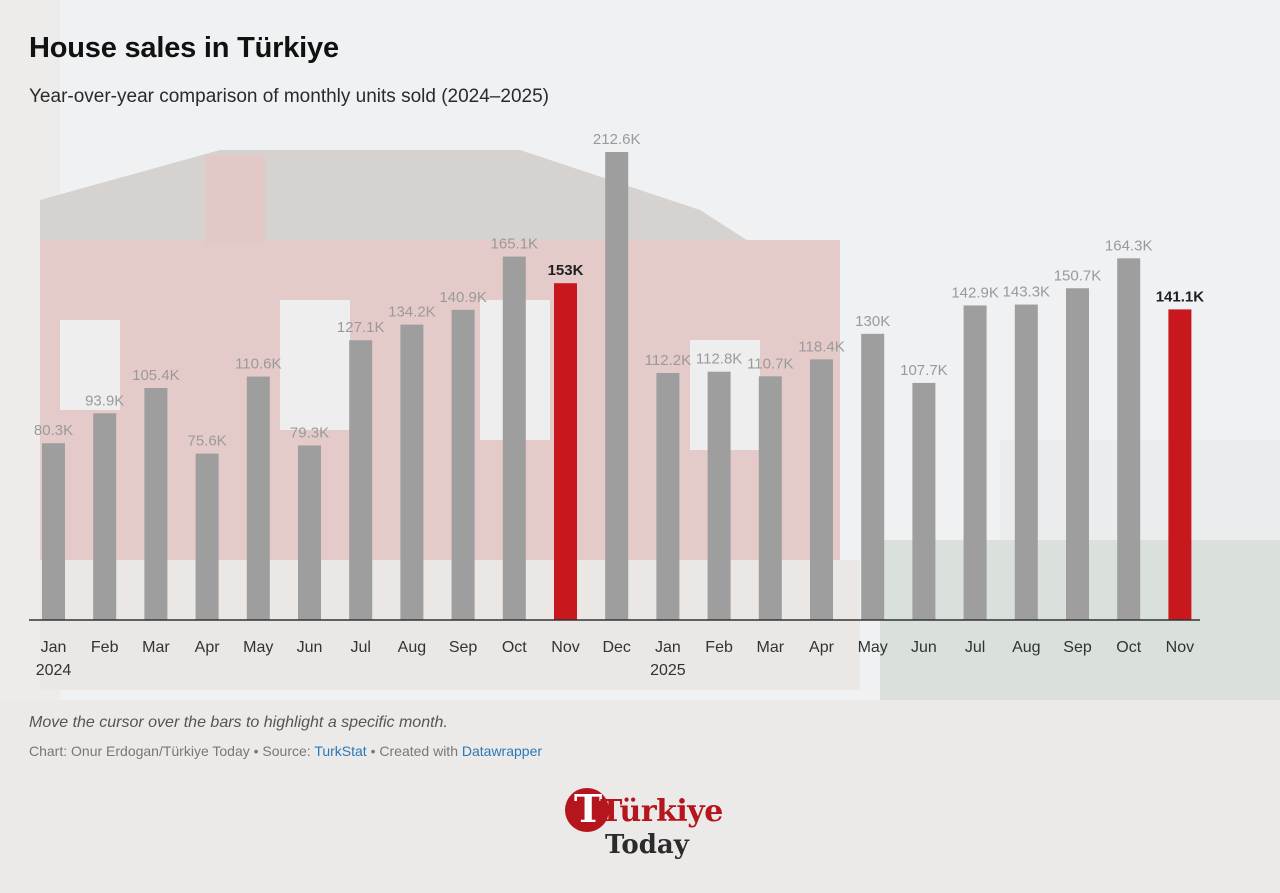 The image size is (1280, 893). I want to click on logo-wordmark-bottom: Today, so click(647, 845).